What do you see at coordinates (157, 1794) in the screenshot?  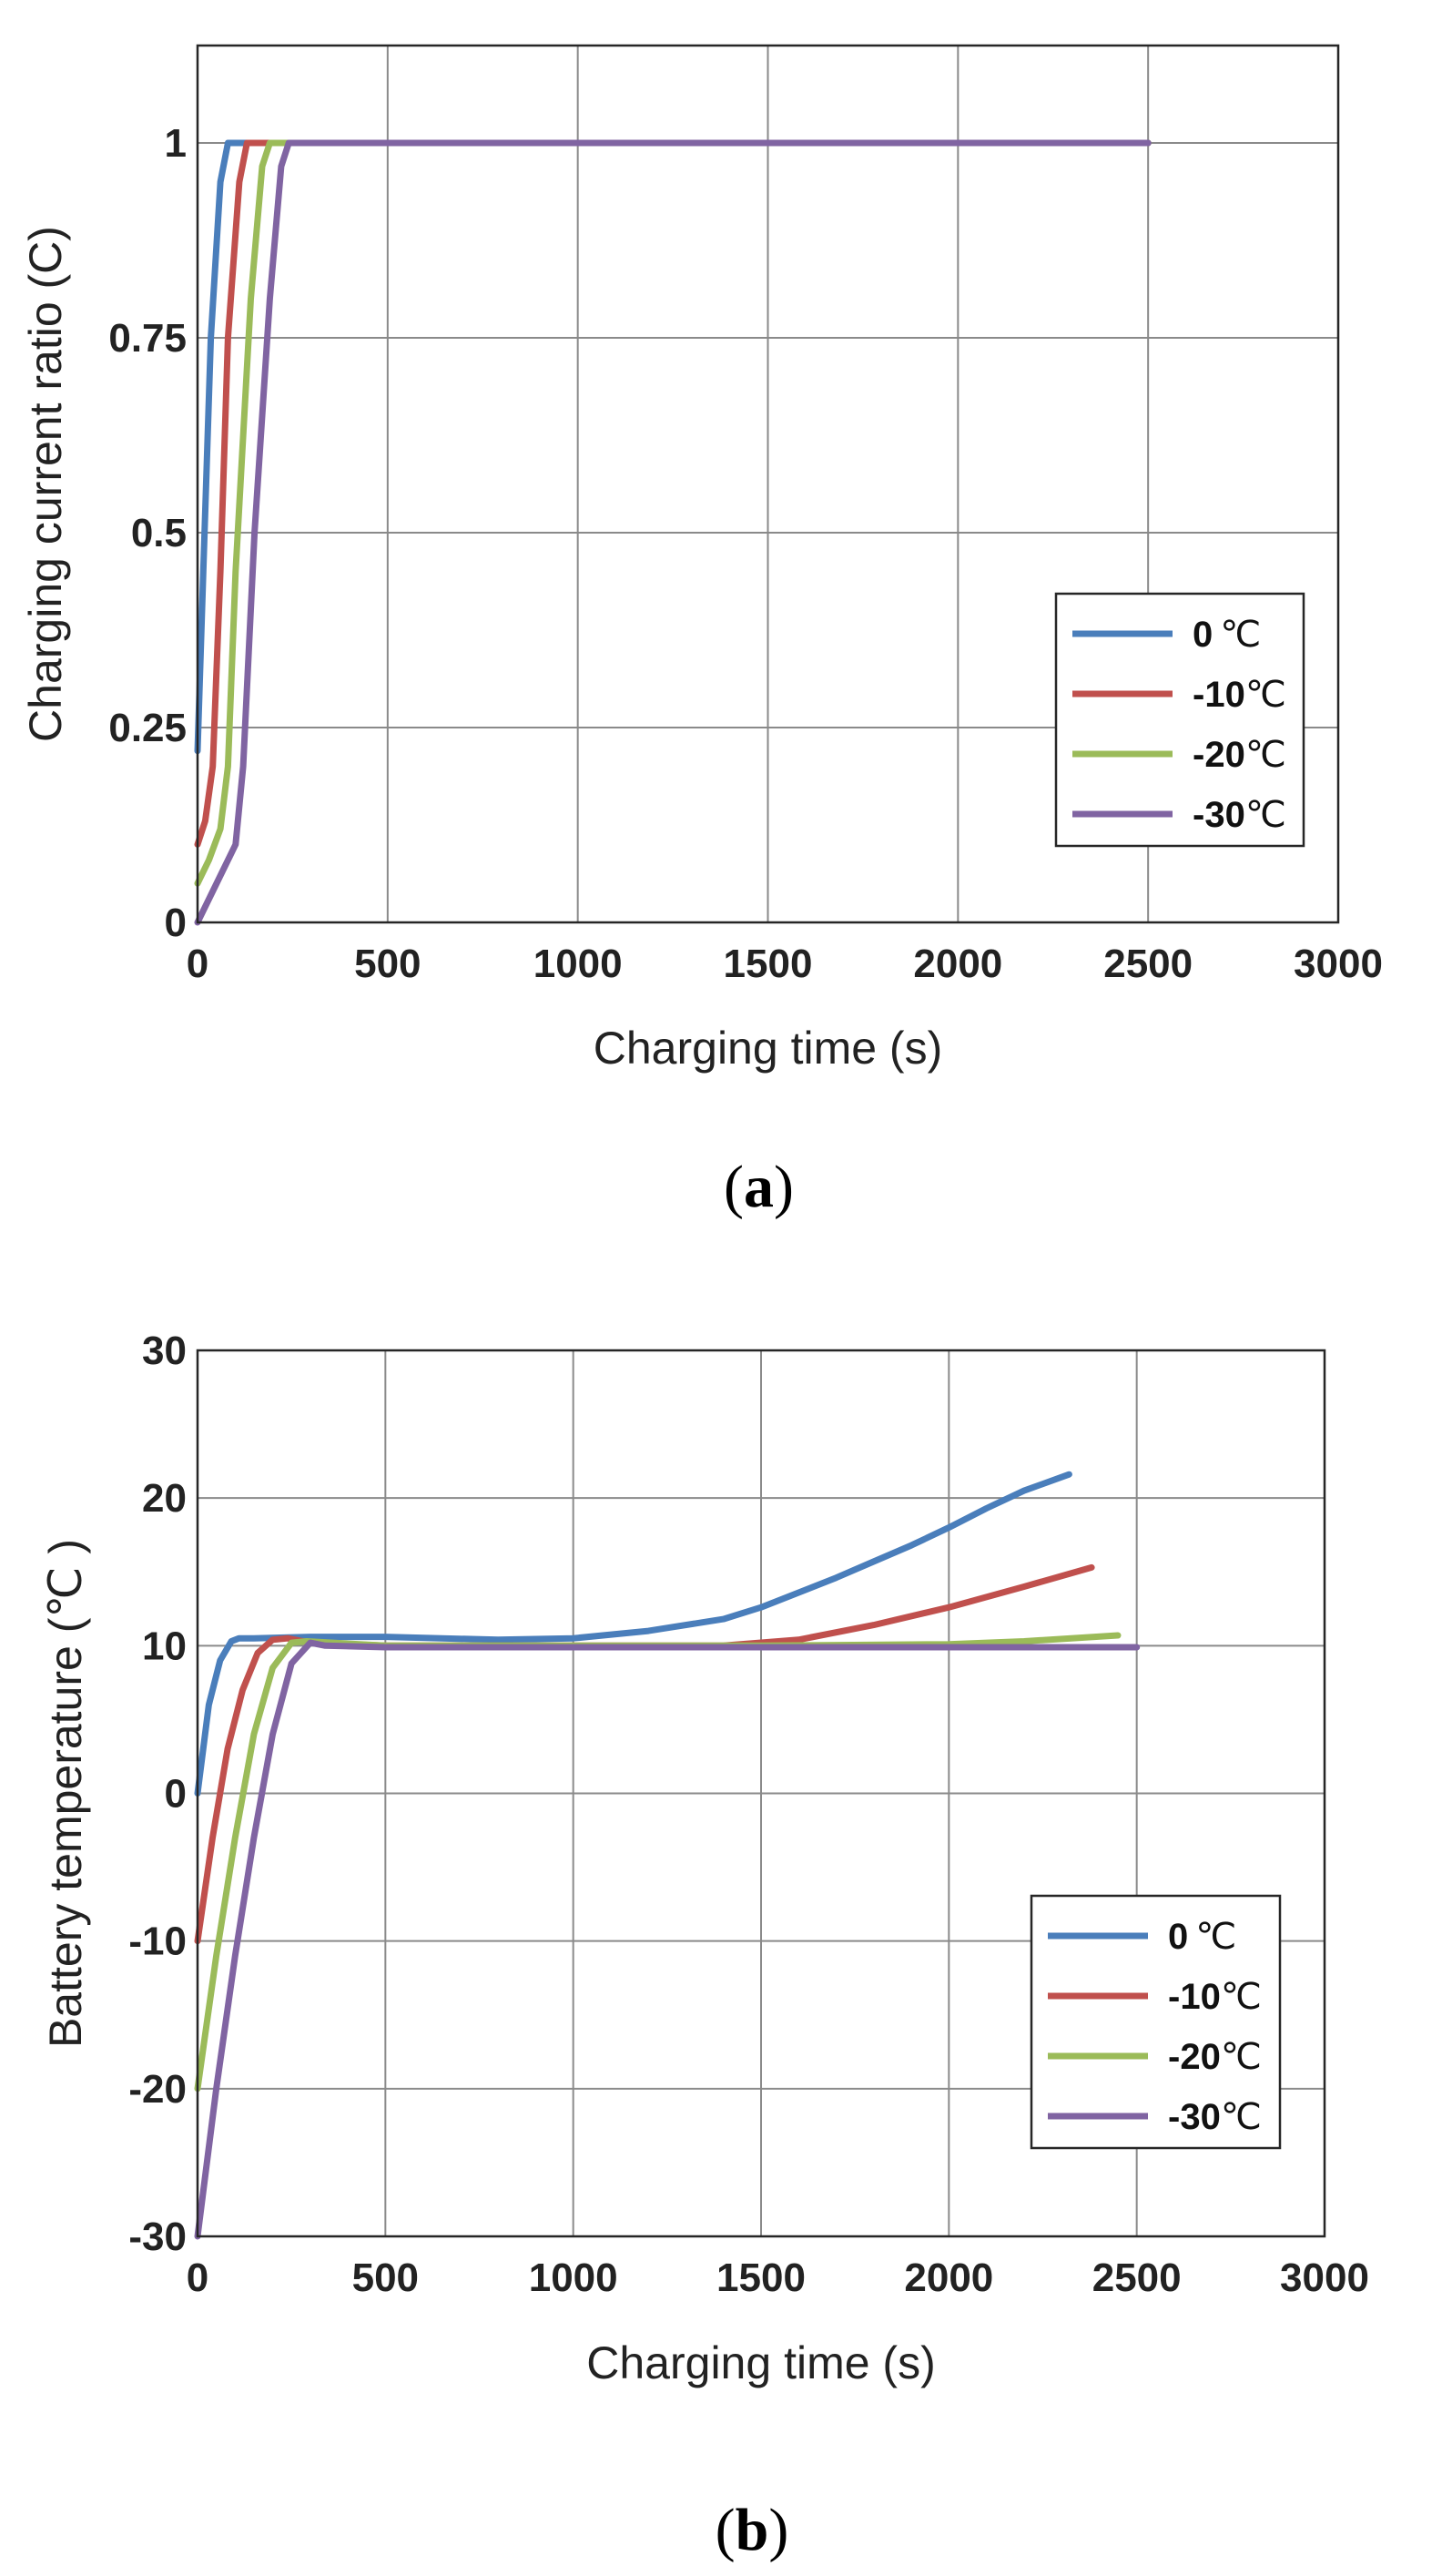 I see `y-ticks-b: -30 -20 -10 0 10 20 30` at bounding box center [157, 1794].